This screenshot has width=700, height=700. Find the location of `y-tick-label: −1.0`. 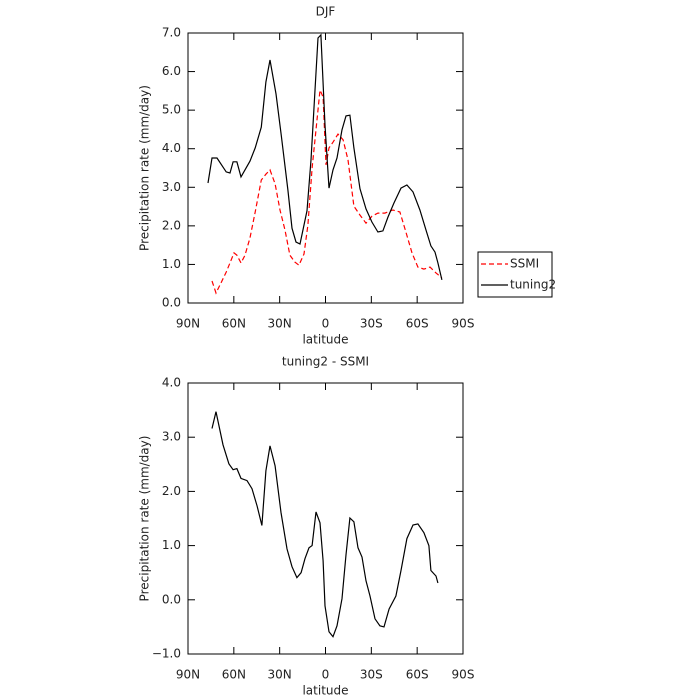

y-tick-label: −1.0 is located at coordinates (166, 654).